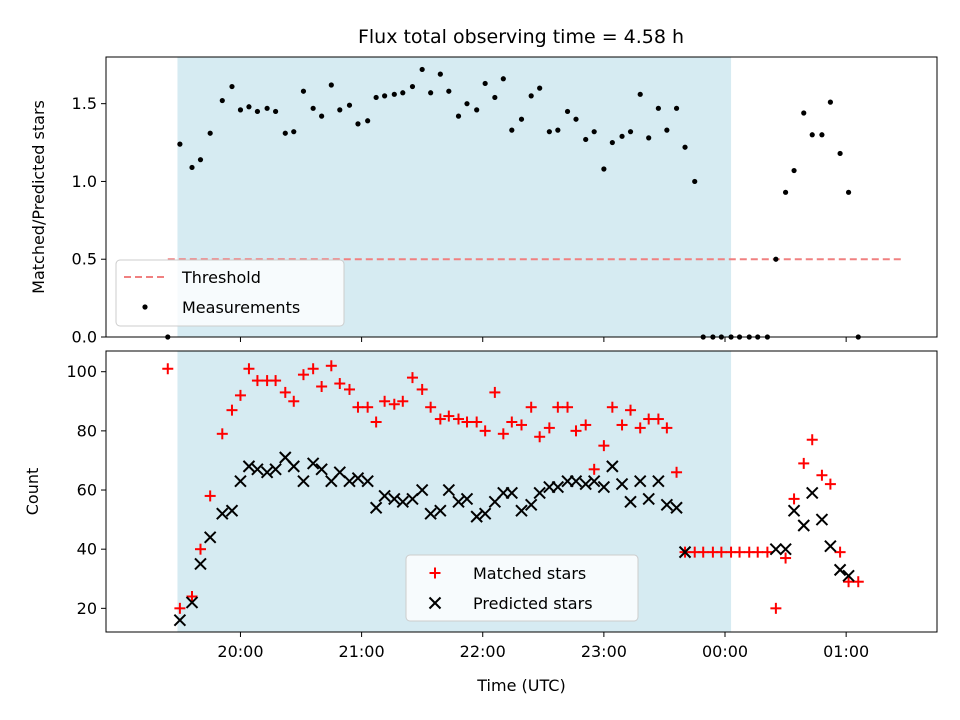  What do you see at coordinates (604, 651) in the screenshot?
I see `x-tick-label: 23:00` at bounding box center [604, 651].